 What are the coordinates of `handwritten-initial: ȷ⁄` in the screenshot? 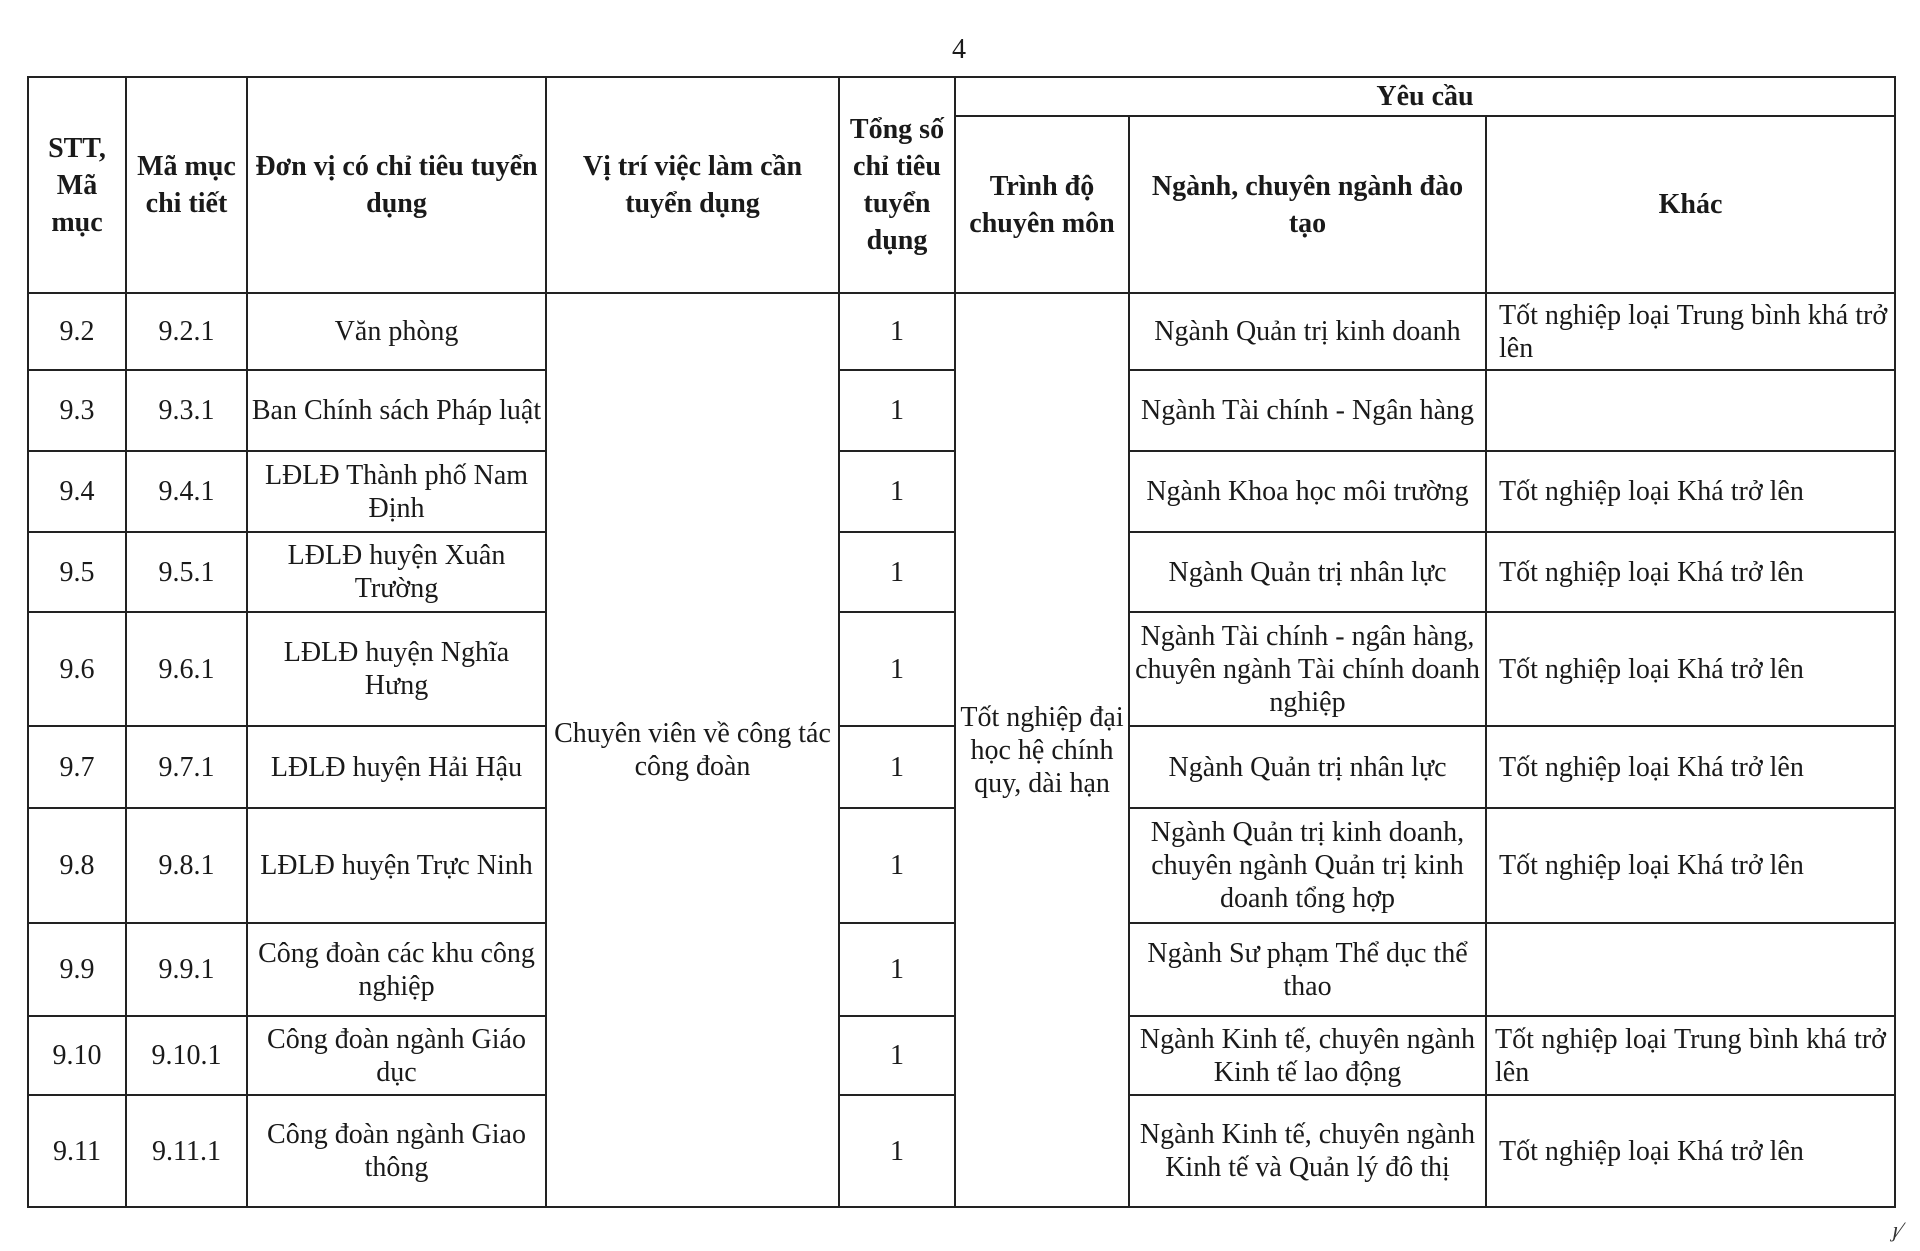 It's located at (1897, 1229).